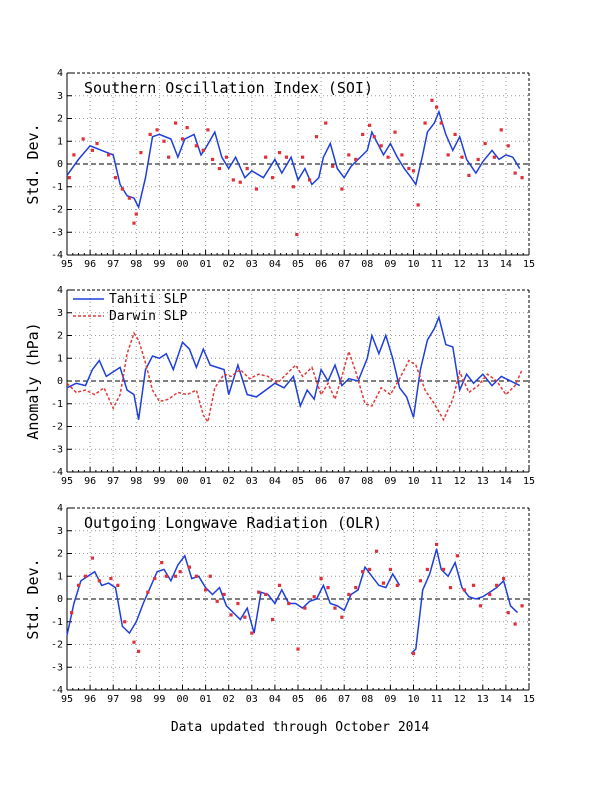 The width and height of the screenshot is (600, 800). Describe the element at coordinates (483, 481) in the screenshot. I see `slp-x-tick-label: 13` at that location.